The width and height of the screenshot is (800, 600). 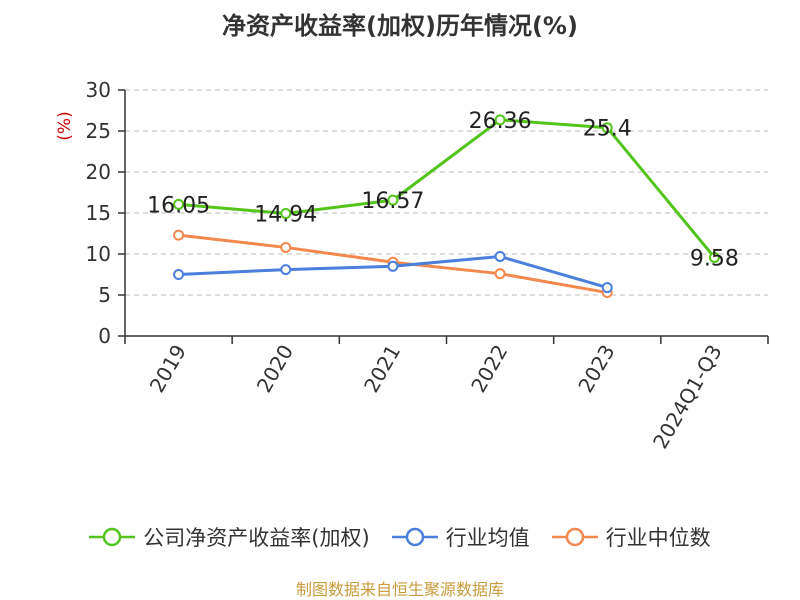 I want to click on legend-item-industry-median: 行业中位数, so click(x=631, y=537).